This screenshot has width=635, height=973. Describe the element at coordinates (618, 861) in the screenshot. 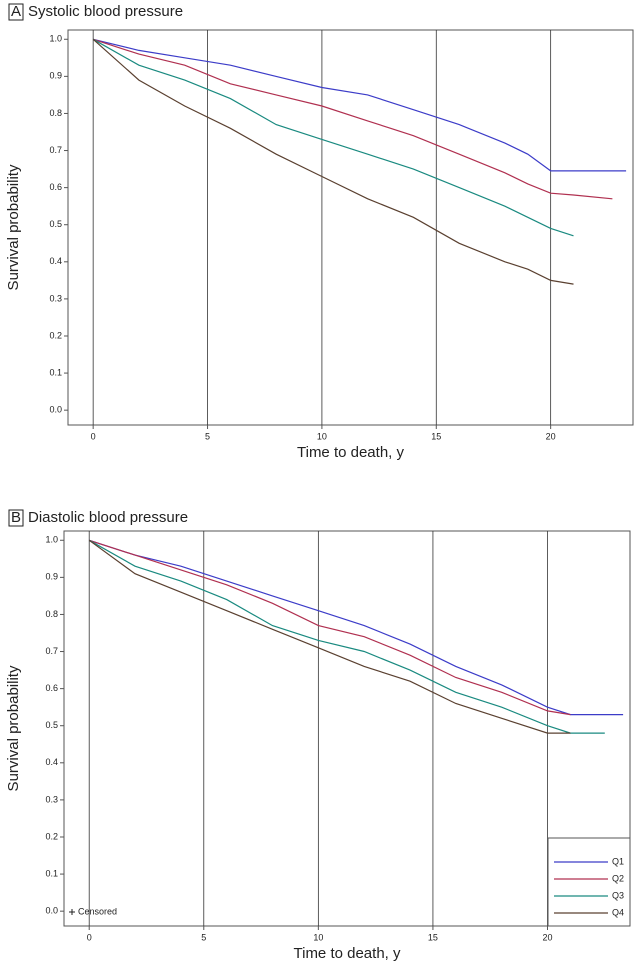

I see `legend-label: Q1` at that location.